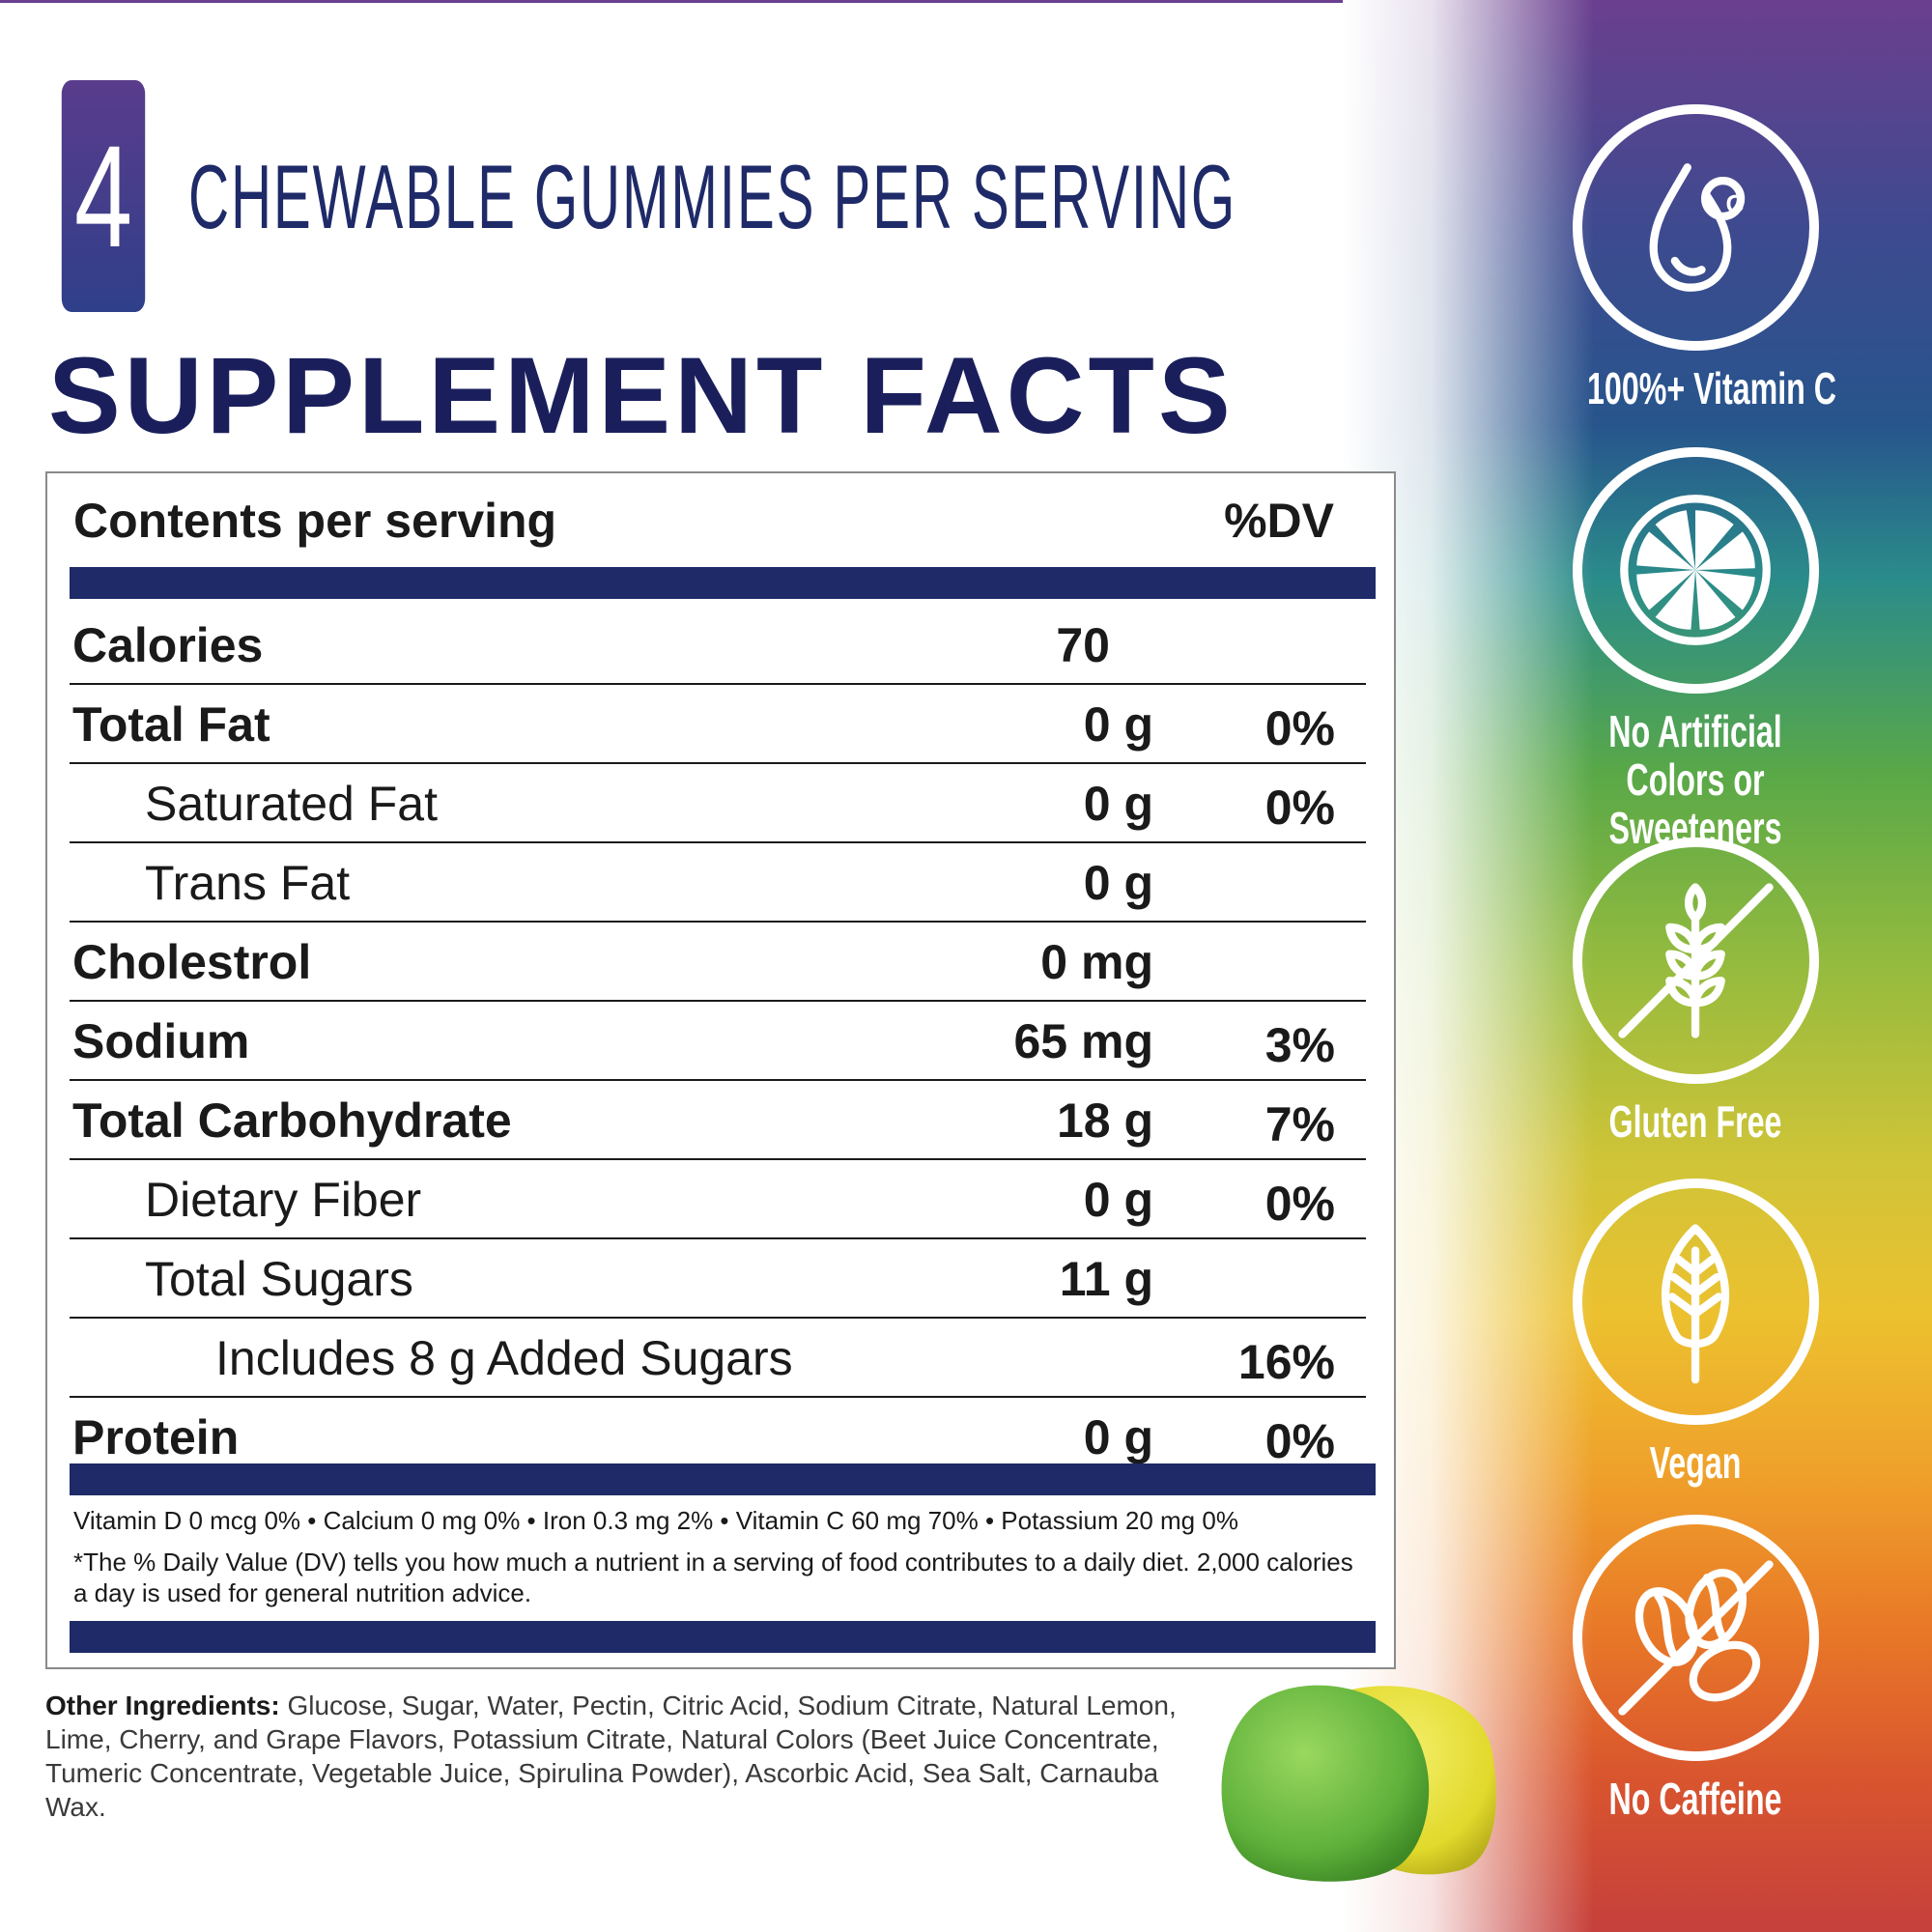 The width and height of the screenshot is (1932, 1932). I want to click on table-row: Includes 8 g Added Sugars 16%, so click(718, 1358).